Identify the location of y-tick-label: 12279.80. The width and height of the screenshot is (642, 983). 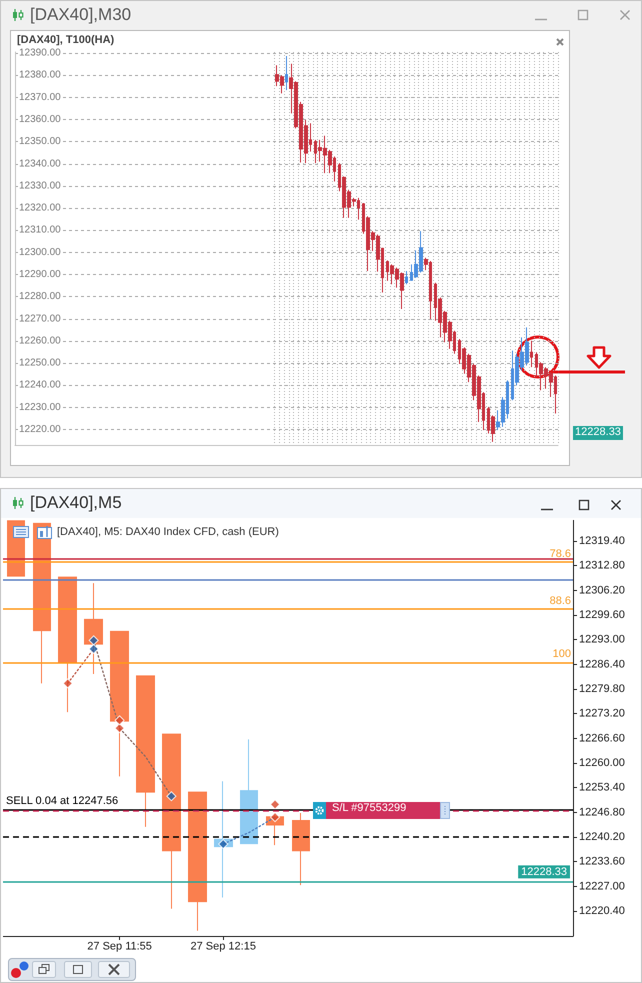
(602, 688).